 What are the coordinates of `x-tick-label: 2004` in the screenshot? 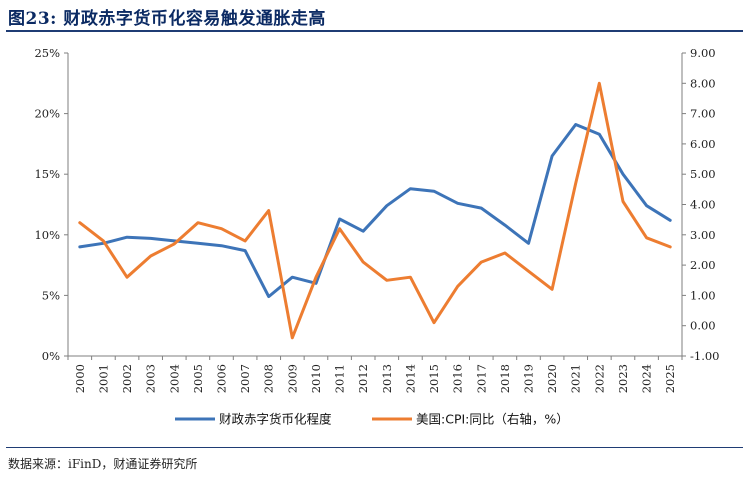 It's located at (174, 378).